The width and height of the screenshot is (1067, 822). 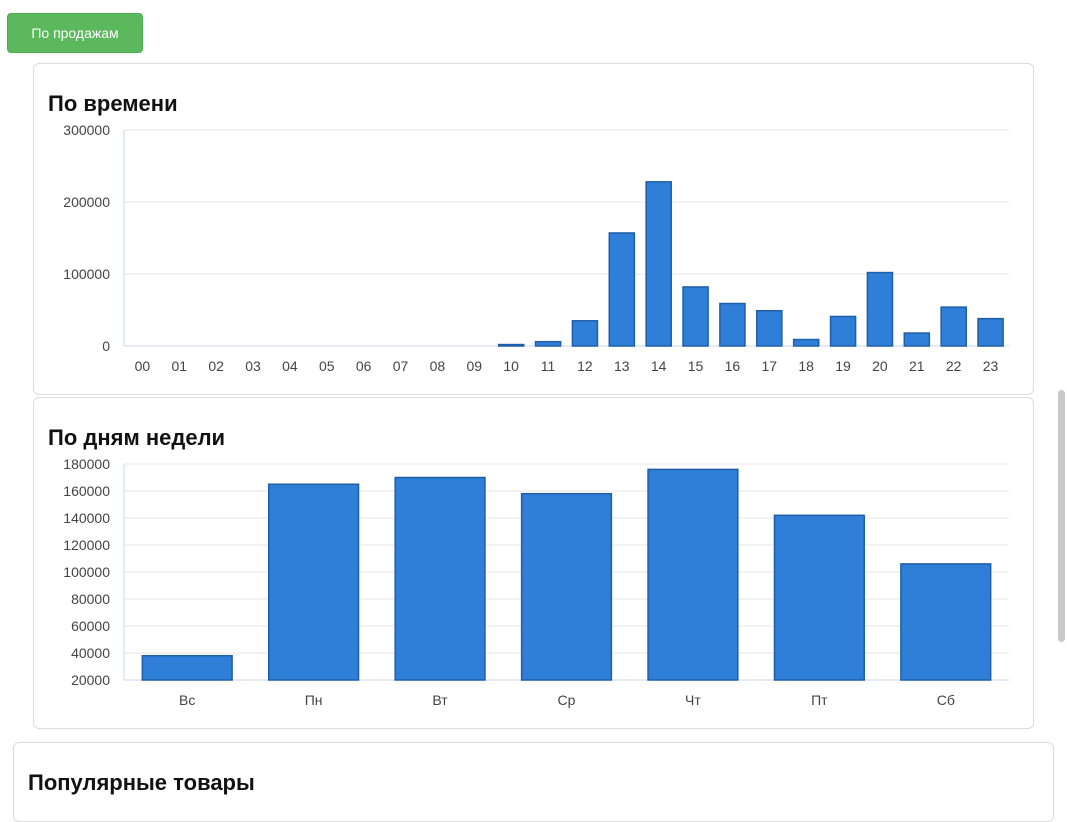 What do you see at coordinates (314, 700) in the screenshot?
I see `x-tick-label: Пн` at bounding box center [314, 700].